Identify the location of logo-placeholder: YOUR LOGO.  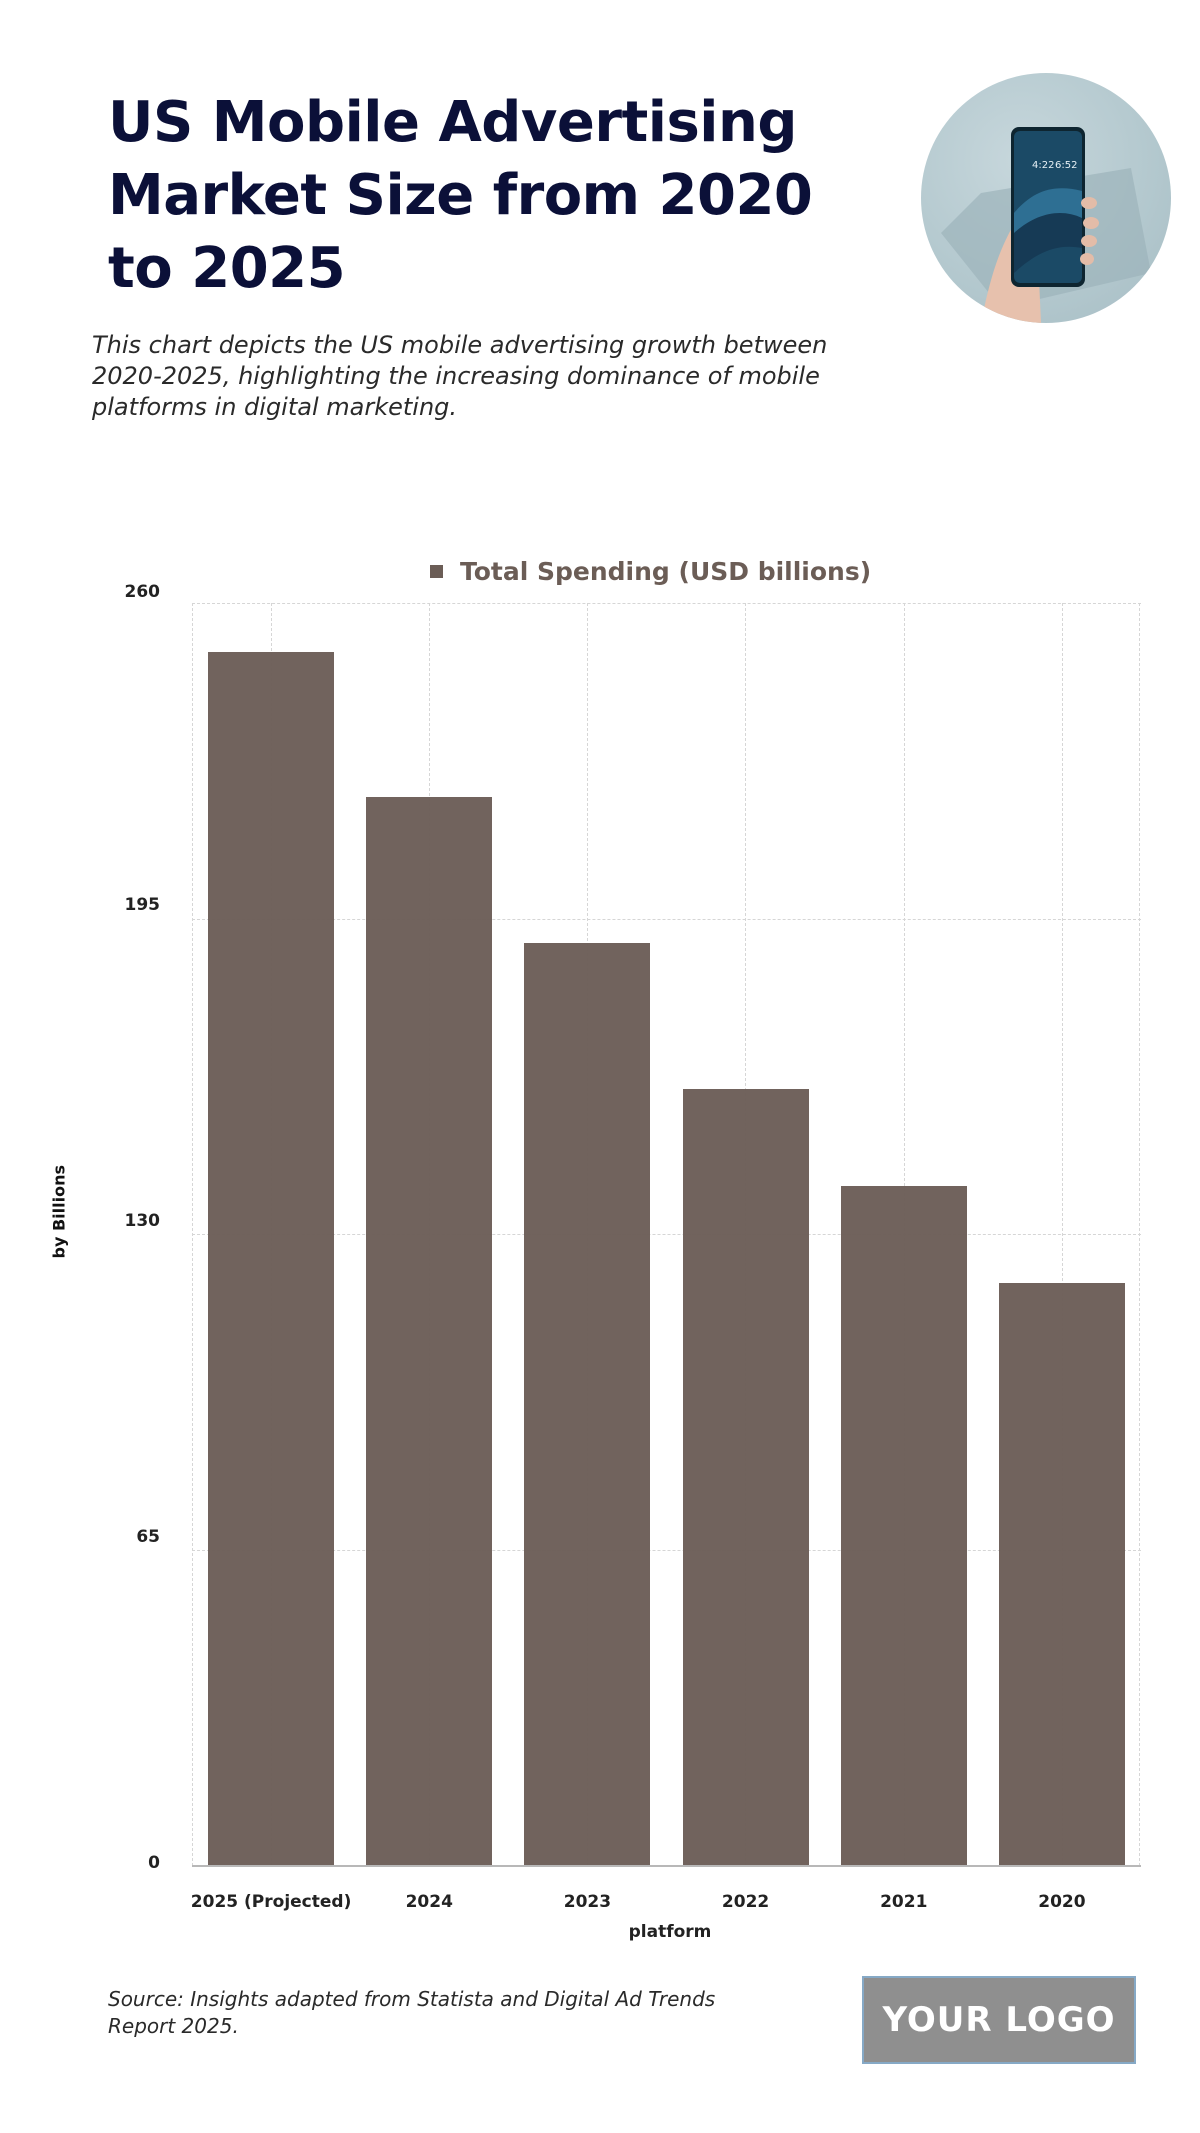
(999, 2020).